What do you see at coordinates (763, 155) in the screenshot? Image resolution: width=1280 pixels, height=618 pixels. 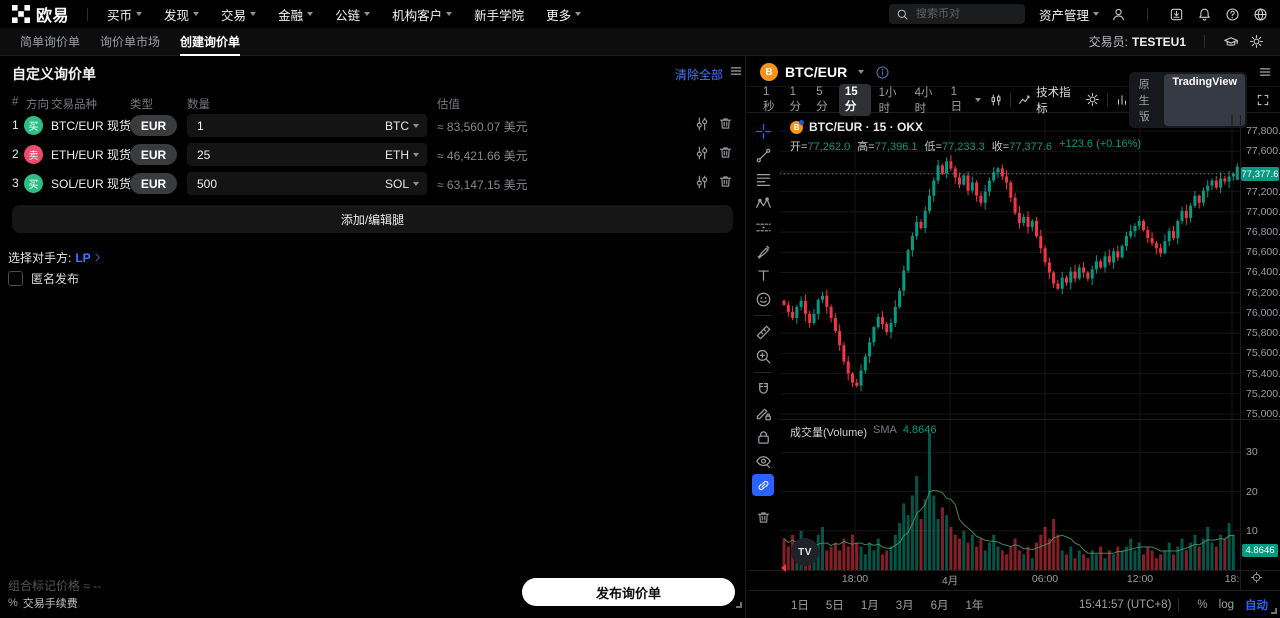 I see `trend-line-tool-icon` at bounding box center [763, 155].